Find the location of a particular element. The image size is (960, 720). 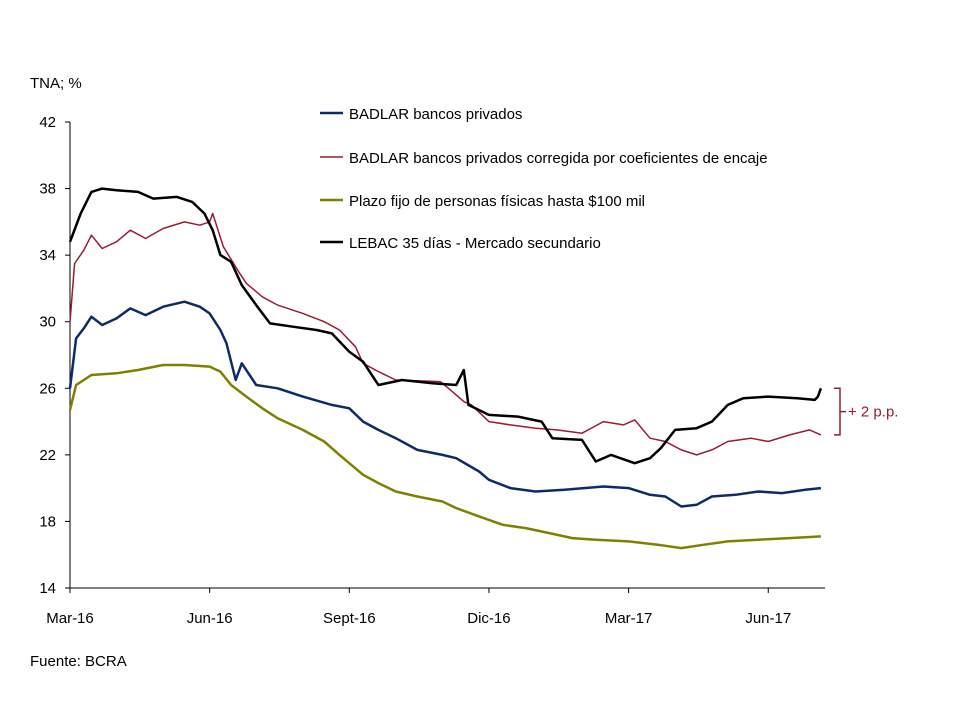

annotation-bracket: + 2 p.p. is located at coordinates (866, 411).